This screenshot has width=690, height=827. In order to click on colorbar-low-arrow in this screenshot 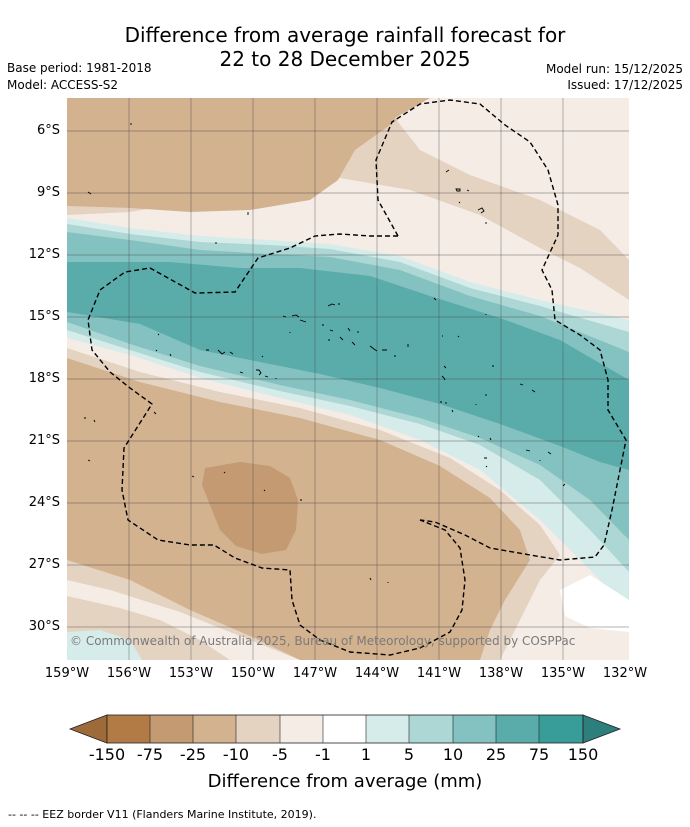, I will do `click(88, 729)`.